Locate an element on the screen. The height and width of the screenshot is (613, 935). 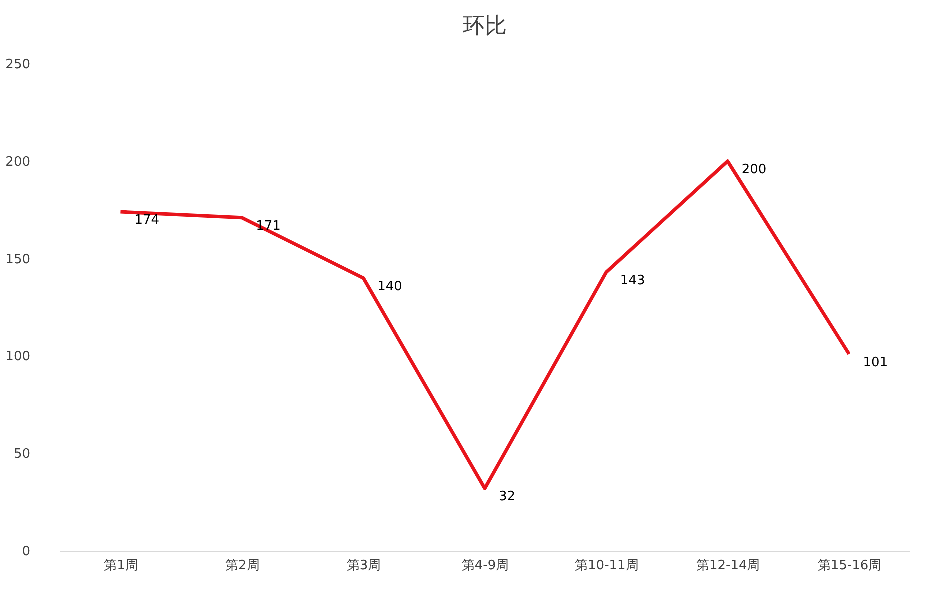
x-tick-label: 第15-16周 is located at coordinates (850, 566).